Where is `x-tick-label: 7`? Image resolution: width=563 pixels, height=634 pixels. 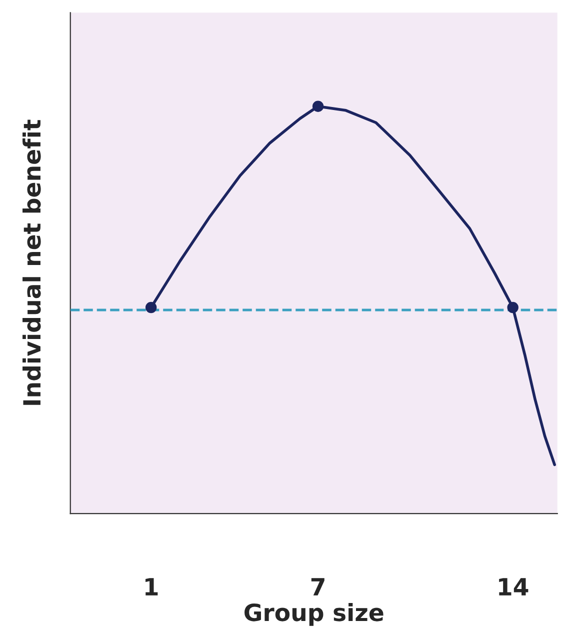
x-tick-label: 7 is located at coordinates (317, 587).